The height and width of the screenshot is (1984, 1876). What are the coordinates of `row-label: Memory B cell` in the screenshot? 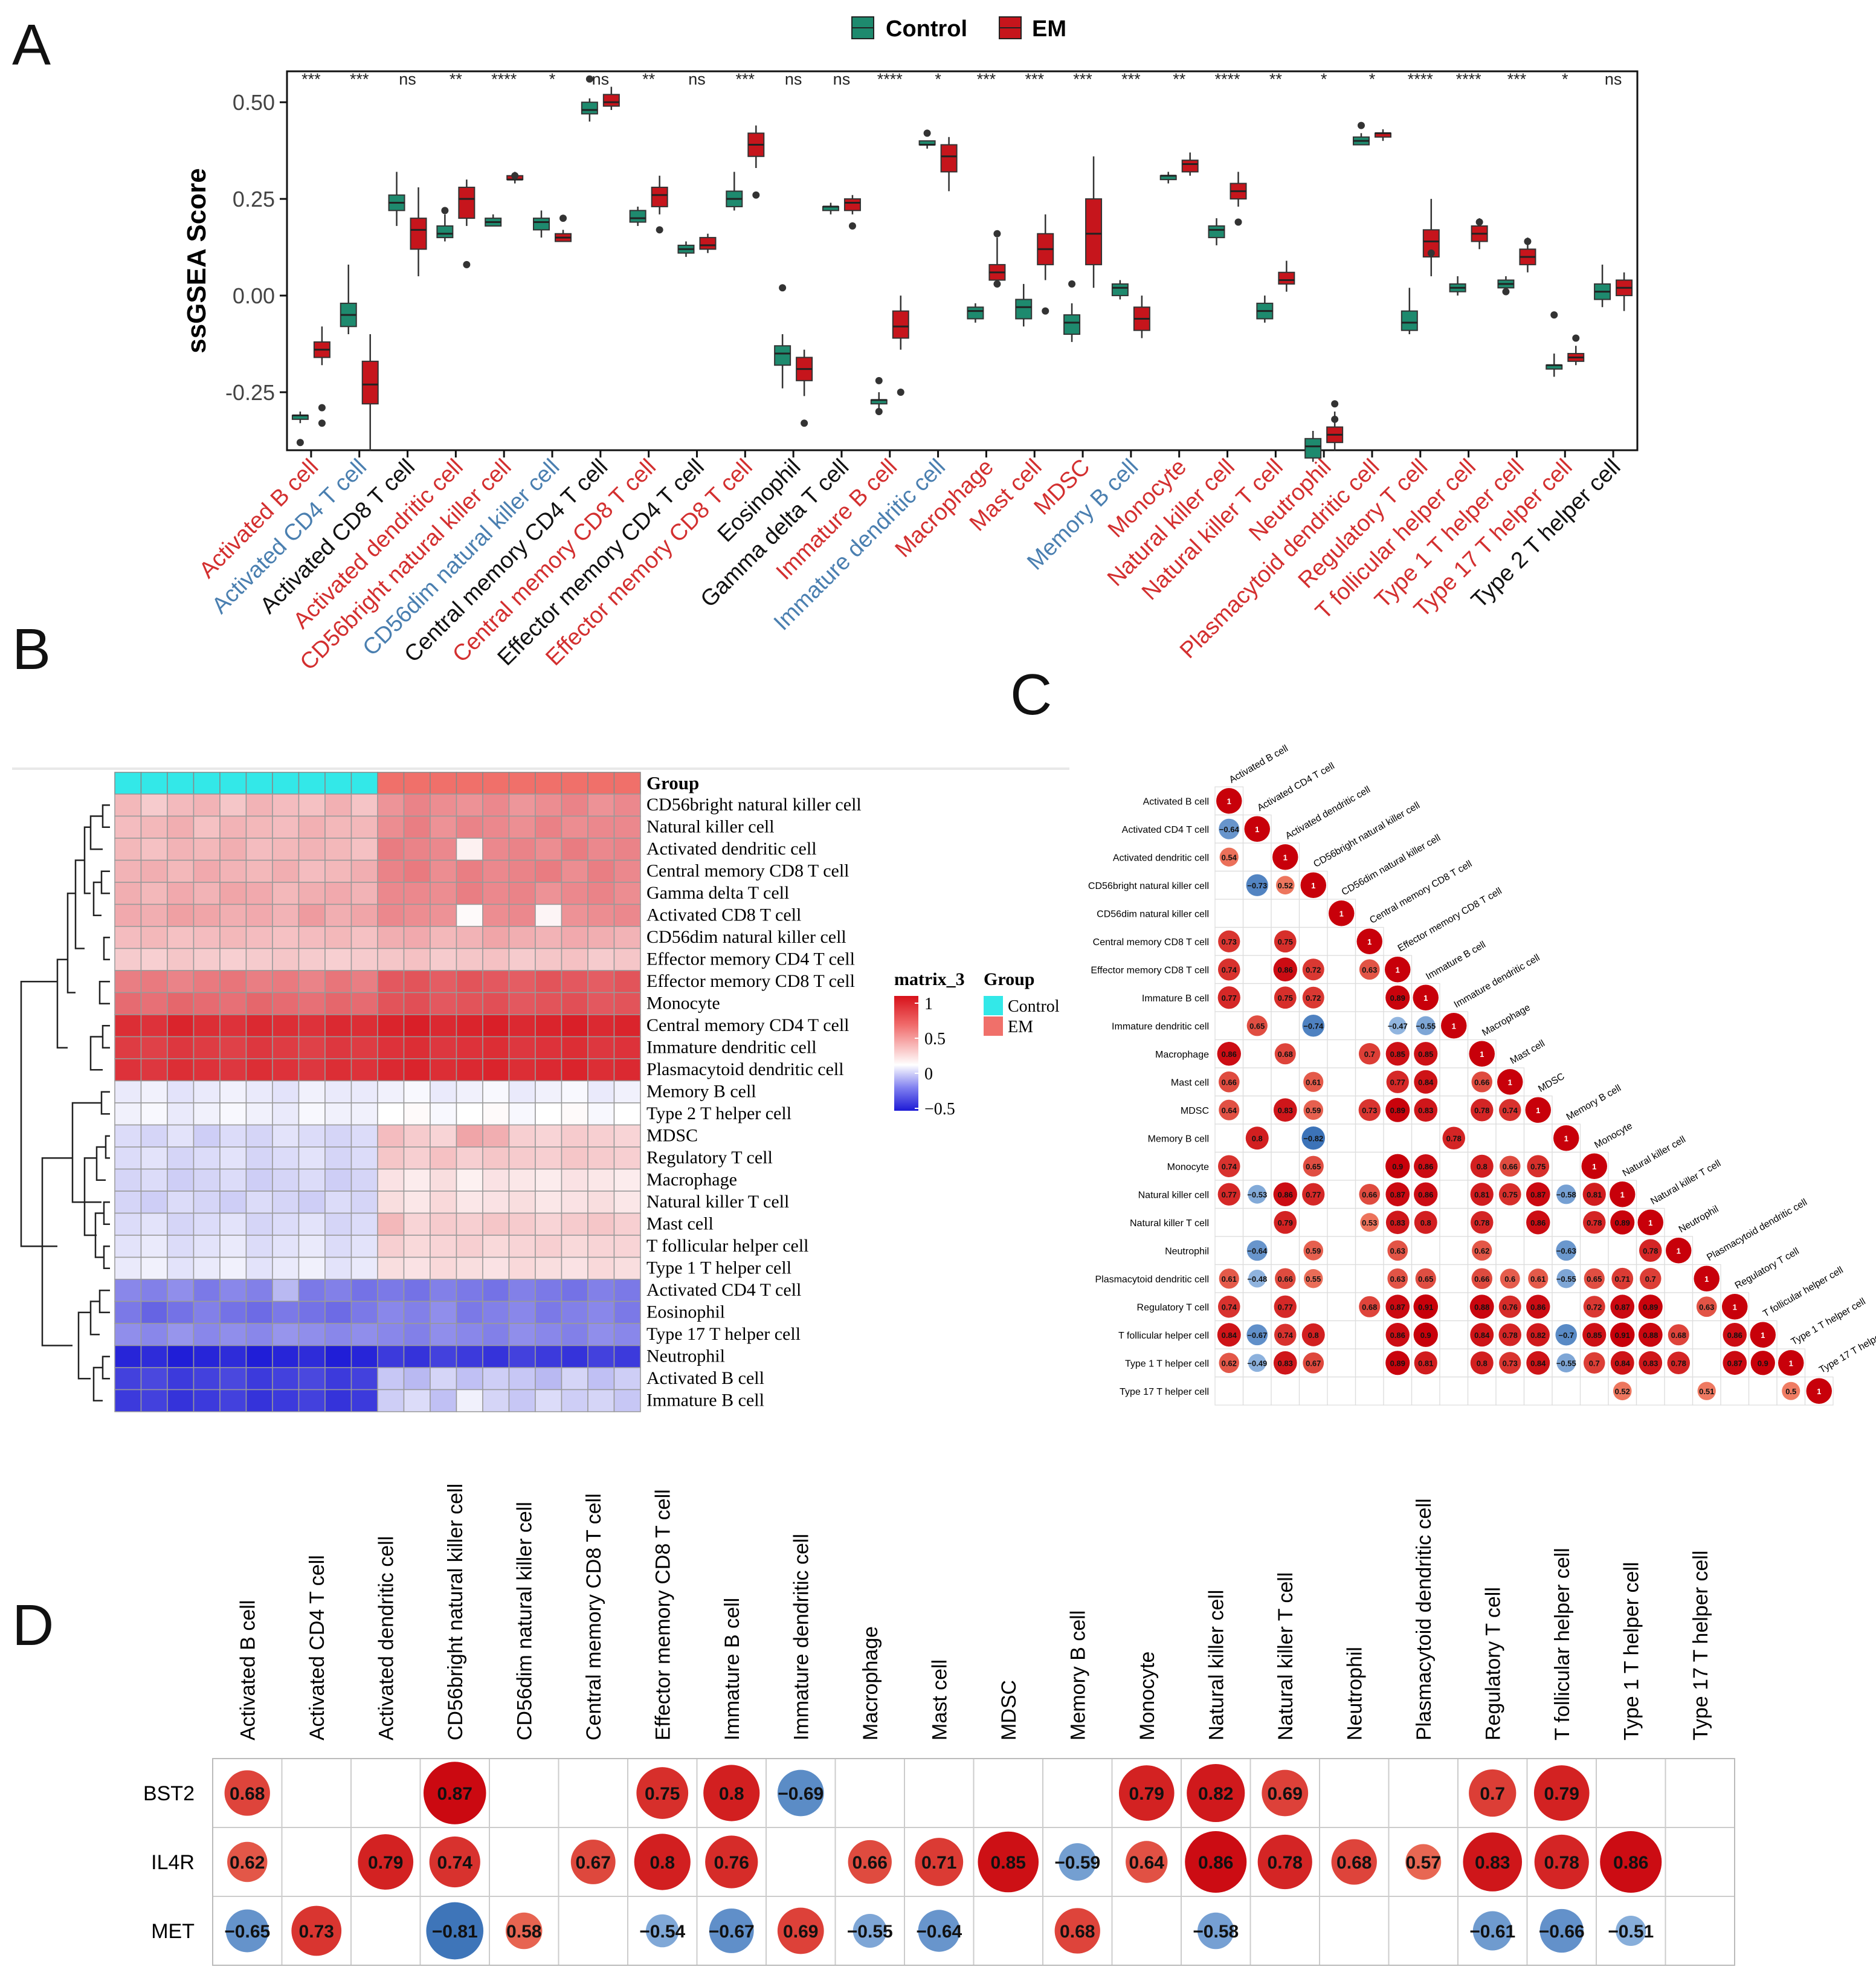 It's located at (1178, 1139).